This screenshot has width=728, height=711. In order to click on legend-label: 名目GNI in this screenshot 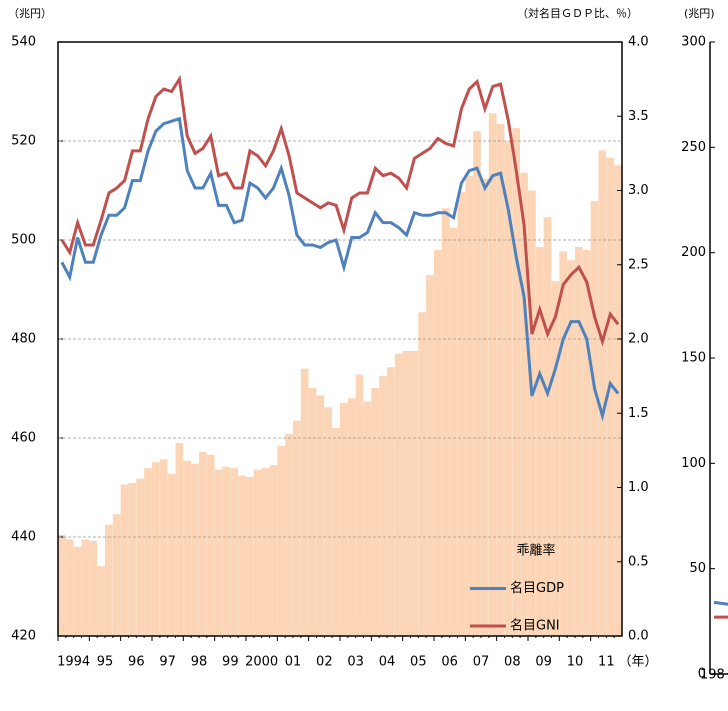, I will do `click(535, 626)`.